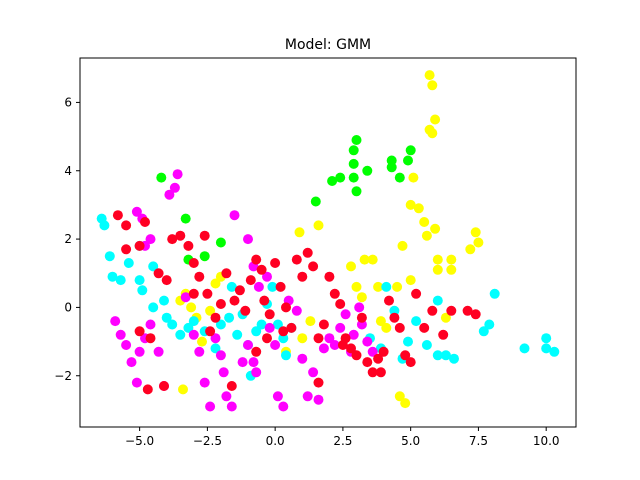  Describe the element at coordinates (68, 307) in the screenshot. I see `y-tick-label: 0` at that location.